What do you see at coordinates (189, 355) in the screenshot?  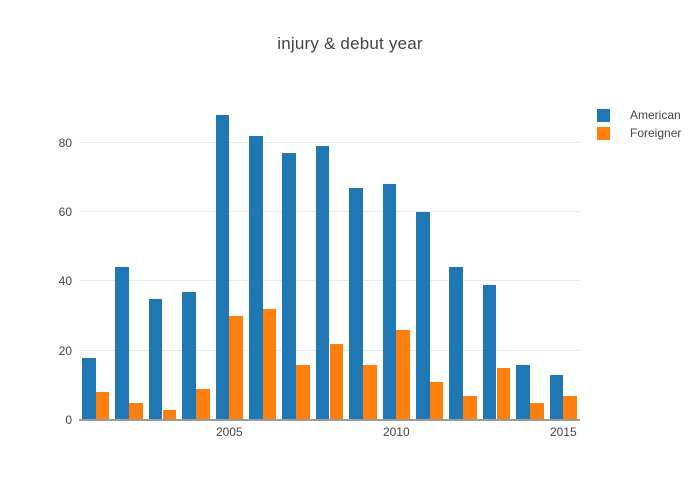 I see `bar-american-2004` at bounding box center [189, 355].